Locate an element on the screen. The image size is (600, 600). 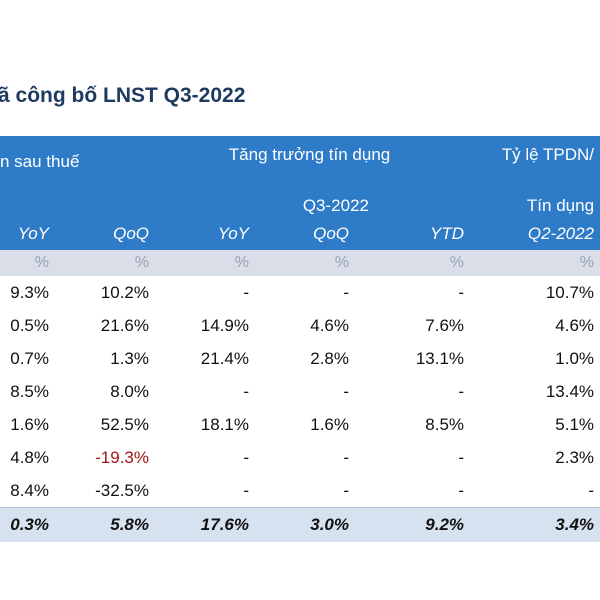
table-row: 8.4% -32.5% - - - - is located at coordinates (300, 491).